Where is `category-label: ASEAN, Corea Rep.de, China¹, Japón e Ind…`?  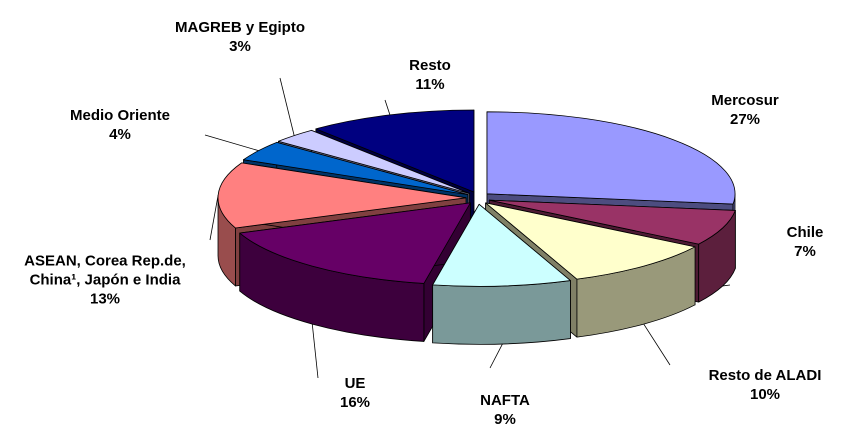
category-label: ASEAN, Corea Rep.de, China¹, Japón e Ind… is located at coordinates (105, 270).